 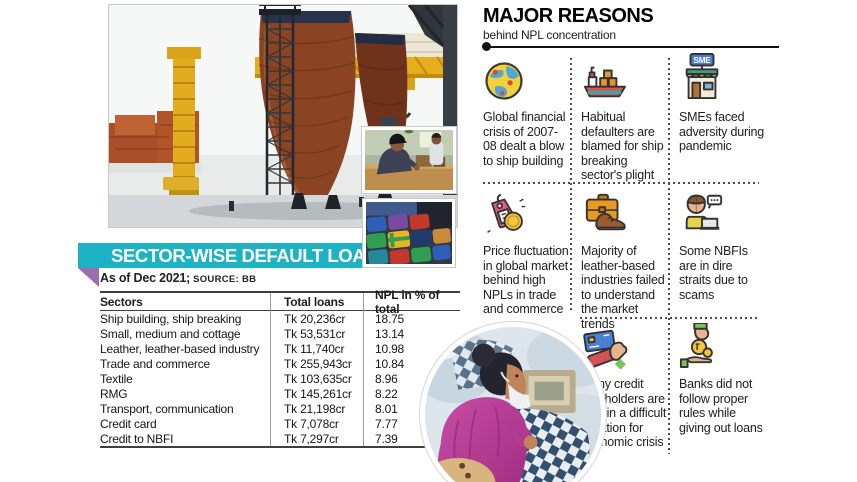 I want to click on sector-cell: Leather, leather-based industry, so click(x=180, y=348).